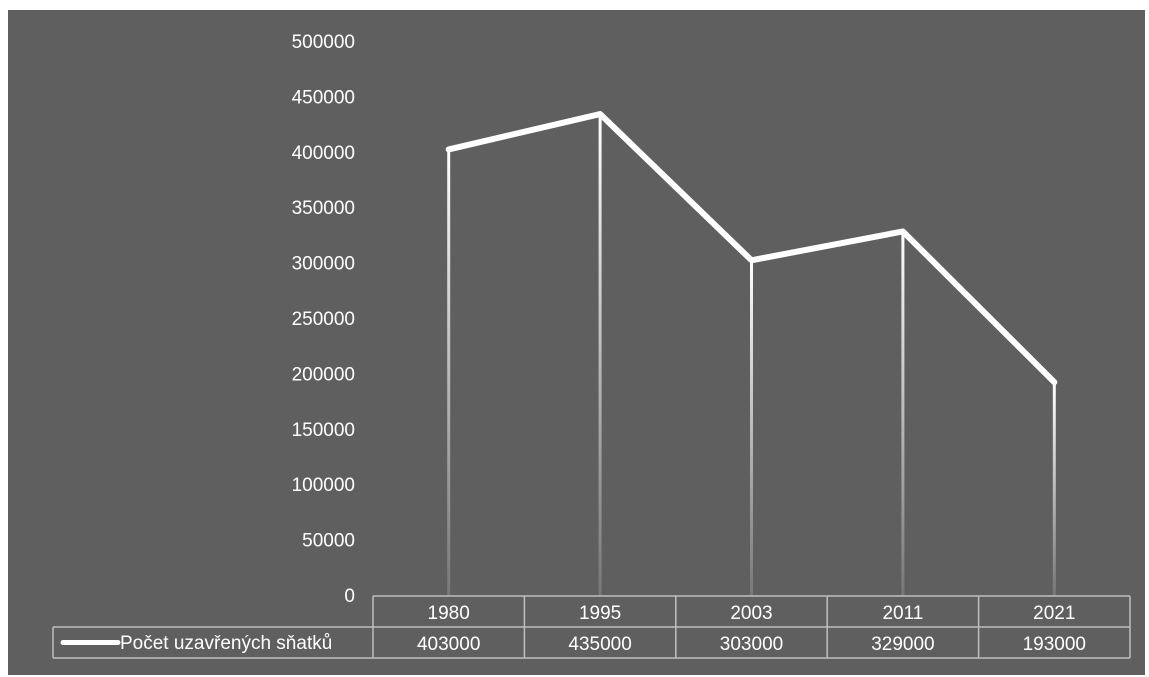 This screenshot has width=1149, height=677. Describe the element at coordinates (323, 430) in the screenshot. I see `y-tick-label: 150000` at that location.